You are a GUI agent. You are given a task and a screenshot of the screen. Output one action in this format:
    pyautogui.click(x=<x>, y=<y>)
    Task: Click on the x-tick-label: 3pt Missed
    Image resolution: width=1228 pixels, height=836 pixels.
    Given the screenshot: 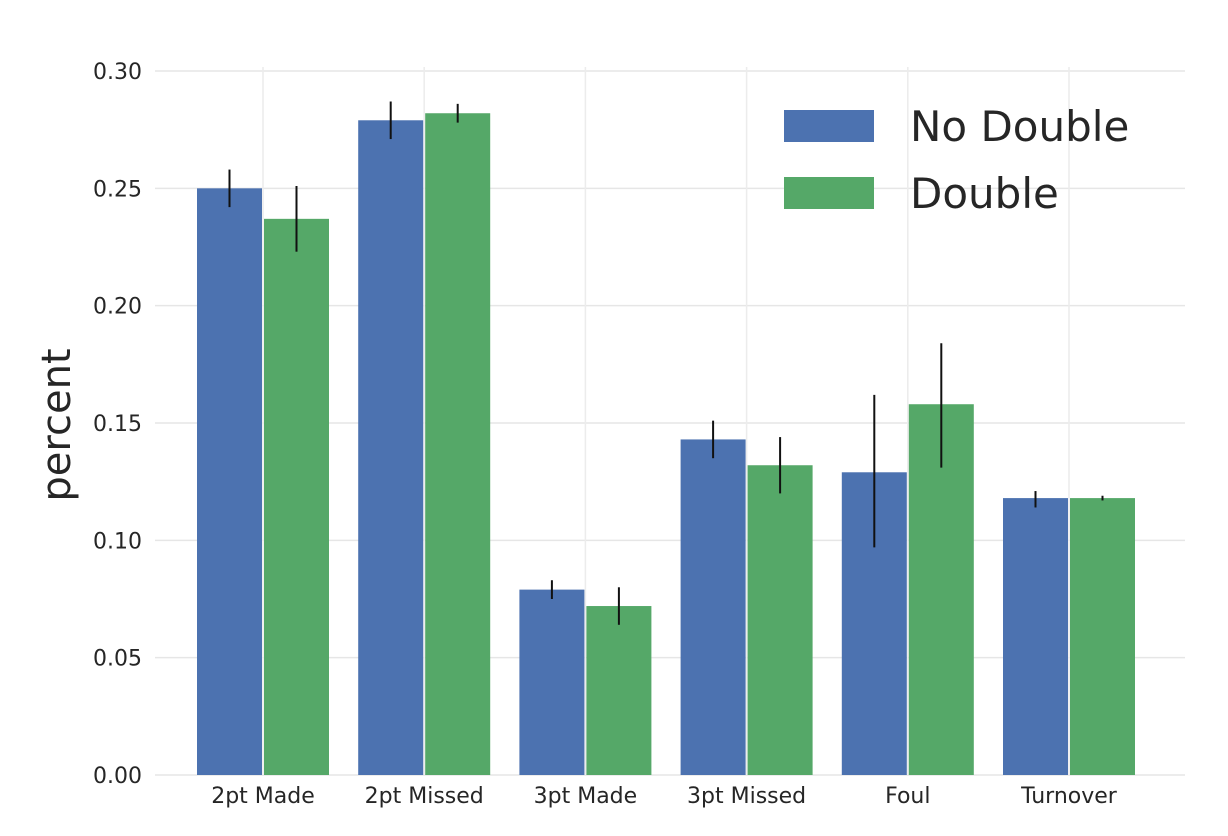 What is the action you would take?
    pyautogui.click(x=746, y=796)
    